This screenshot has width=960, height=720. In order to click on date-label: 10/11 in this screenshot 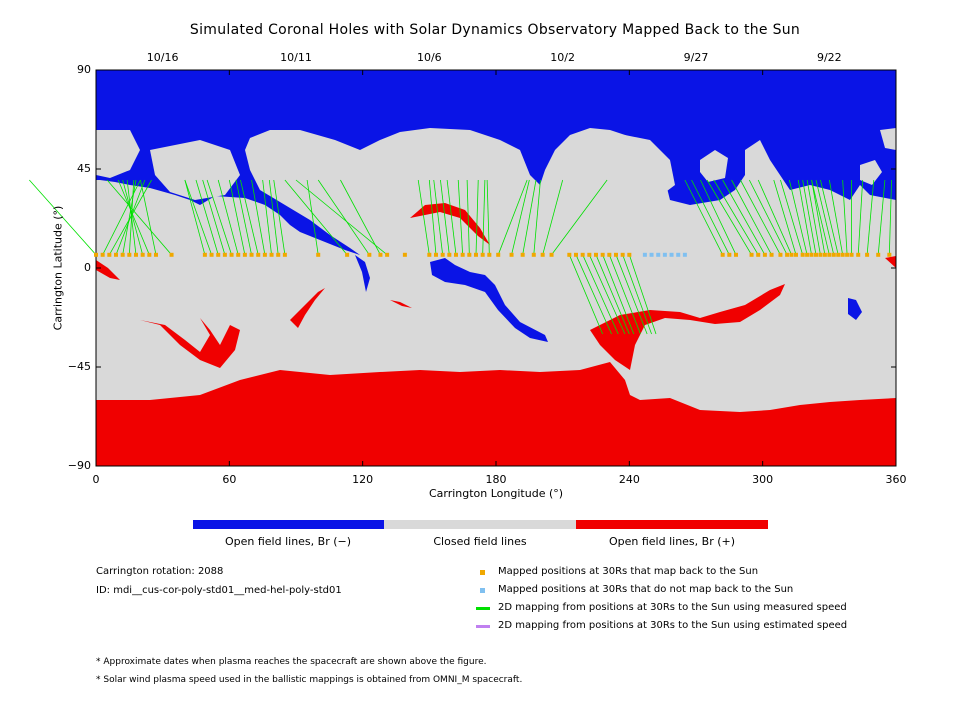, I will do `click(296, 57)`.